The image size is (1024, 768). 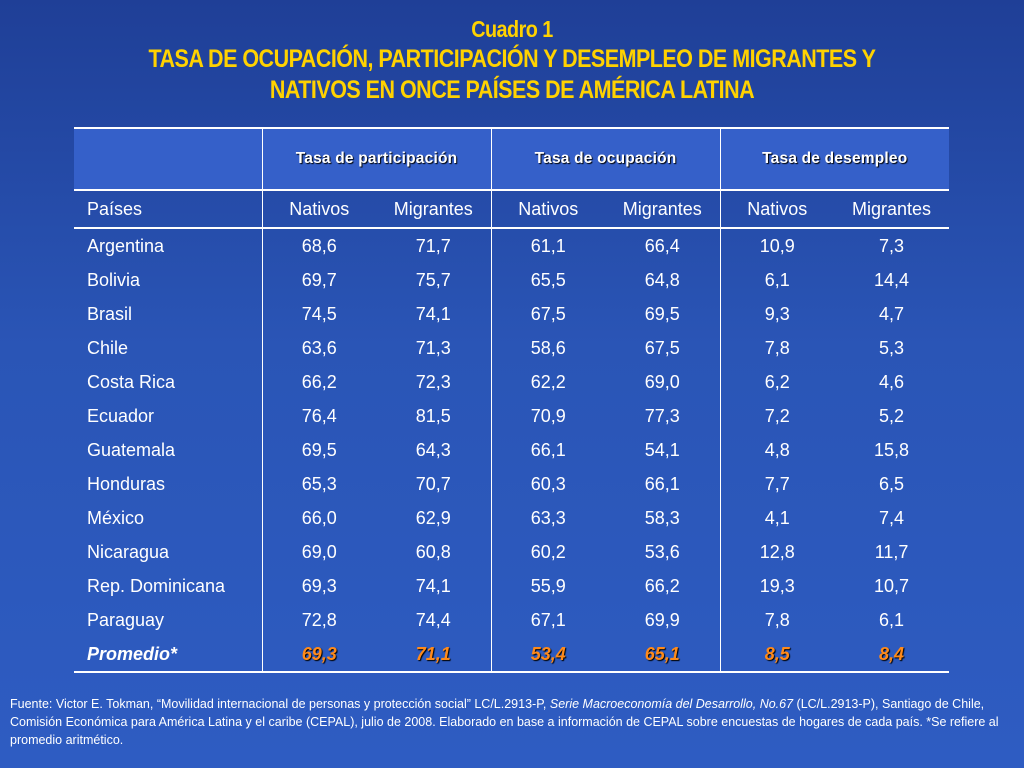 What do you see at coordinates (548, 552) in the screenshot?
I see `value-cell: 60,2` at bounding box center [548, 552].